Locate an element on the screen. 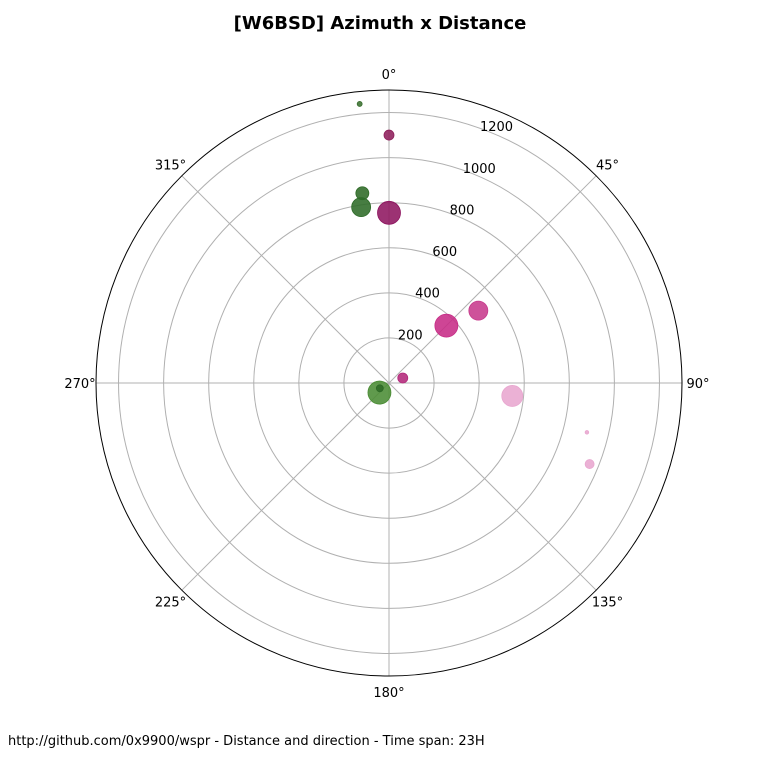 This screenshot has height=760, width=760. r-tick-label: 800 is located at coordinates (462, 210).